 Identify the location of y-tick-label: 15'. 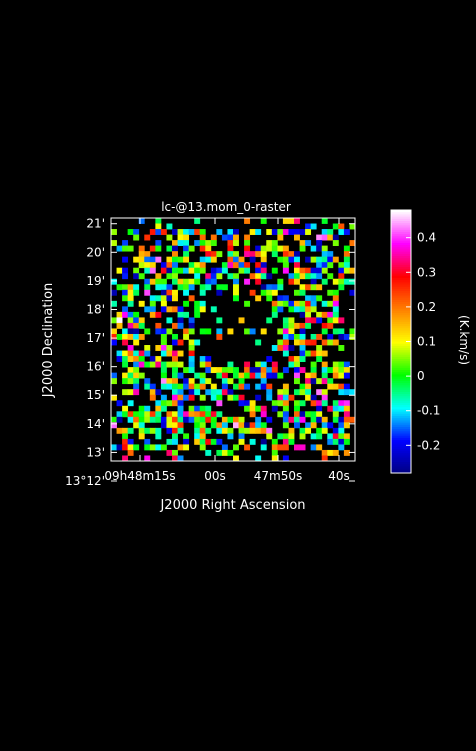
(95, 395).